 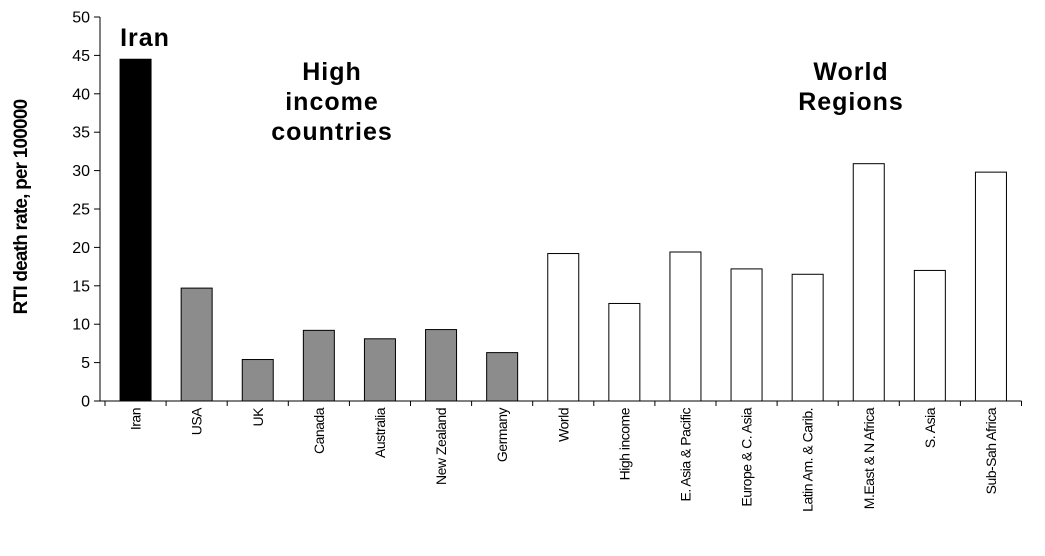 I want to click on category-label: M.East & N Africa, so click(x=869, y=458).